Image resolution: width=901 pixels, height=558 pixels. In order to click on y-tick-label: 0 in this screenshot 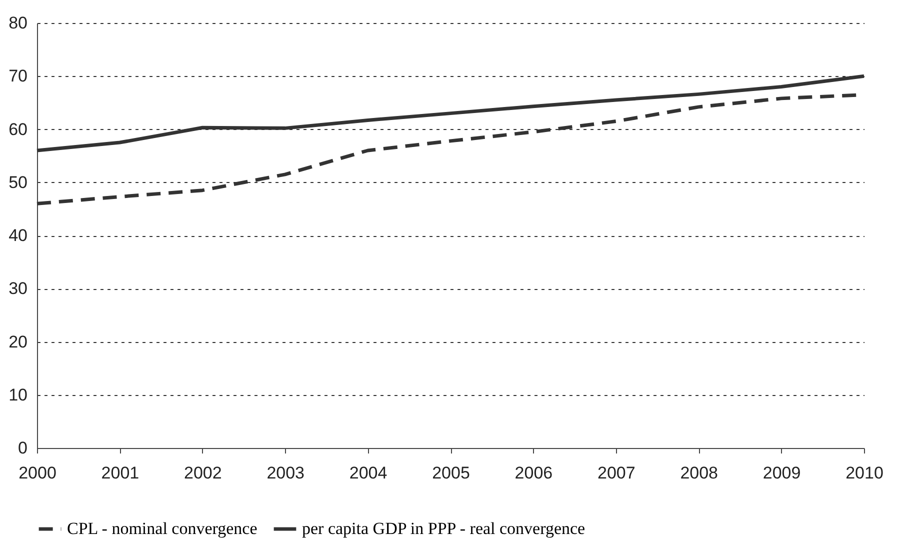, I will do `click(23, 448)`.